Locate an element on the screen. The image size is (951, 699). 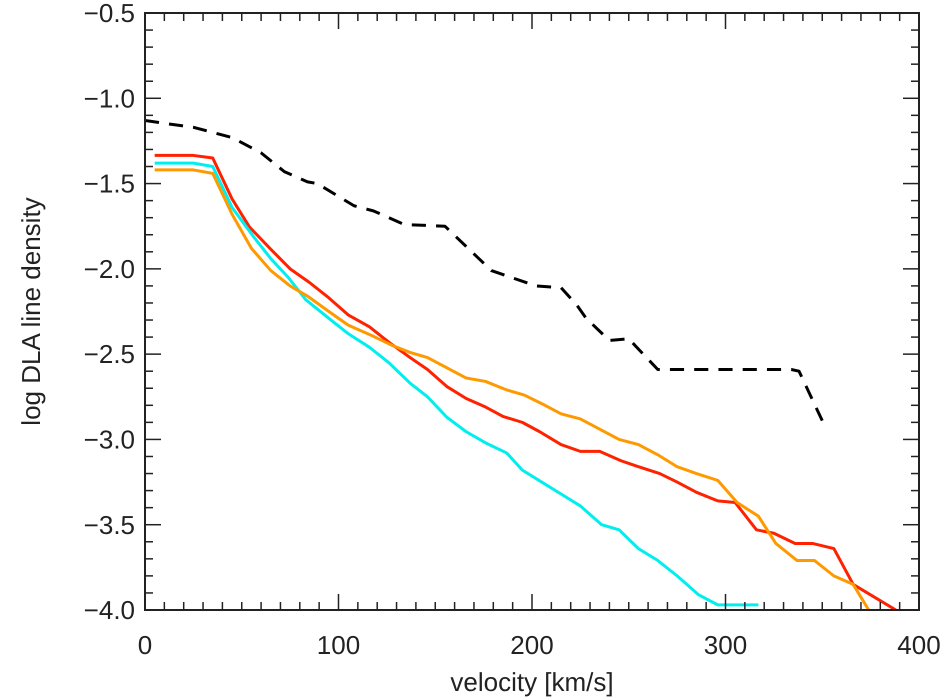
y-tick-label: −4.0 is located at coordinates (109, 610).